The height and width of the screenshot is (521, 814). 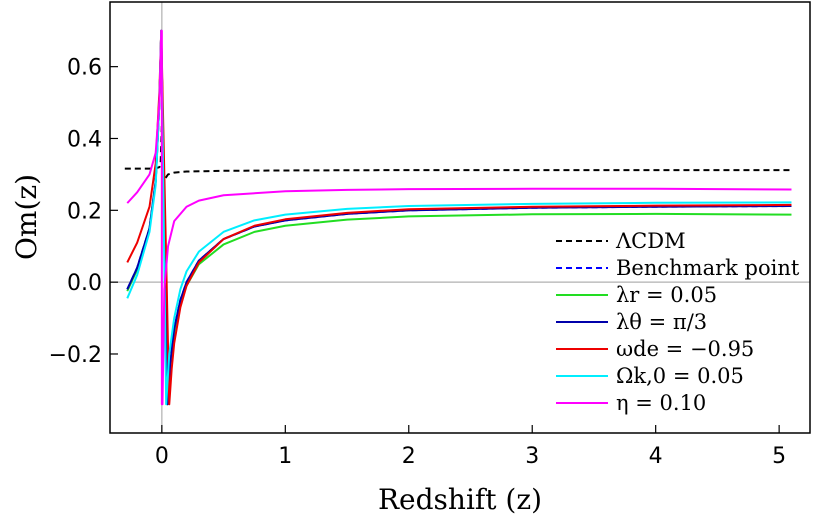 I want to click on y-tick-label: 0.4, so click(x=84, y=139).